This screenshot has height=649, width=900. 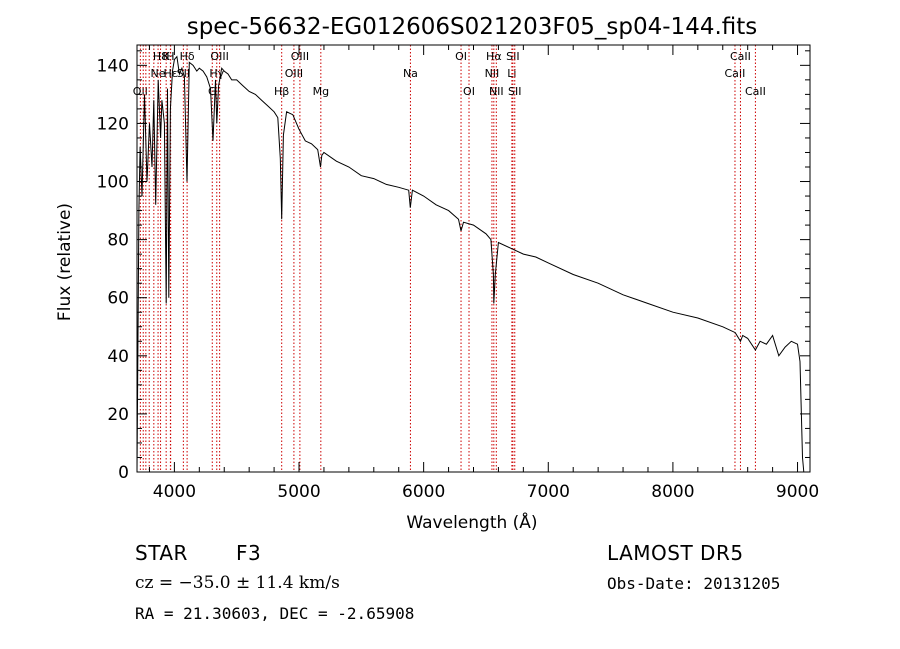 I want to click on x-tick-label: 8000, so click(x=672, y=492).